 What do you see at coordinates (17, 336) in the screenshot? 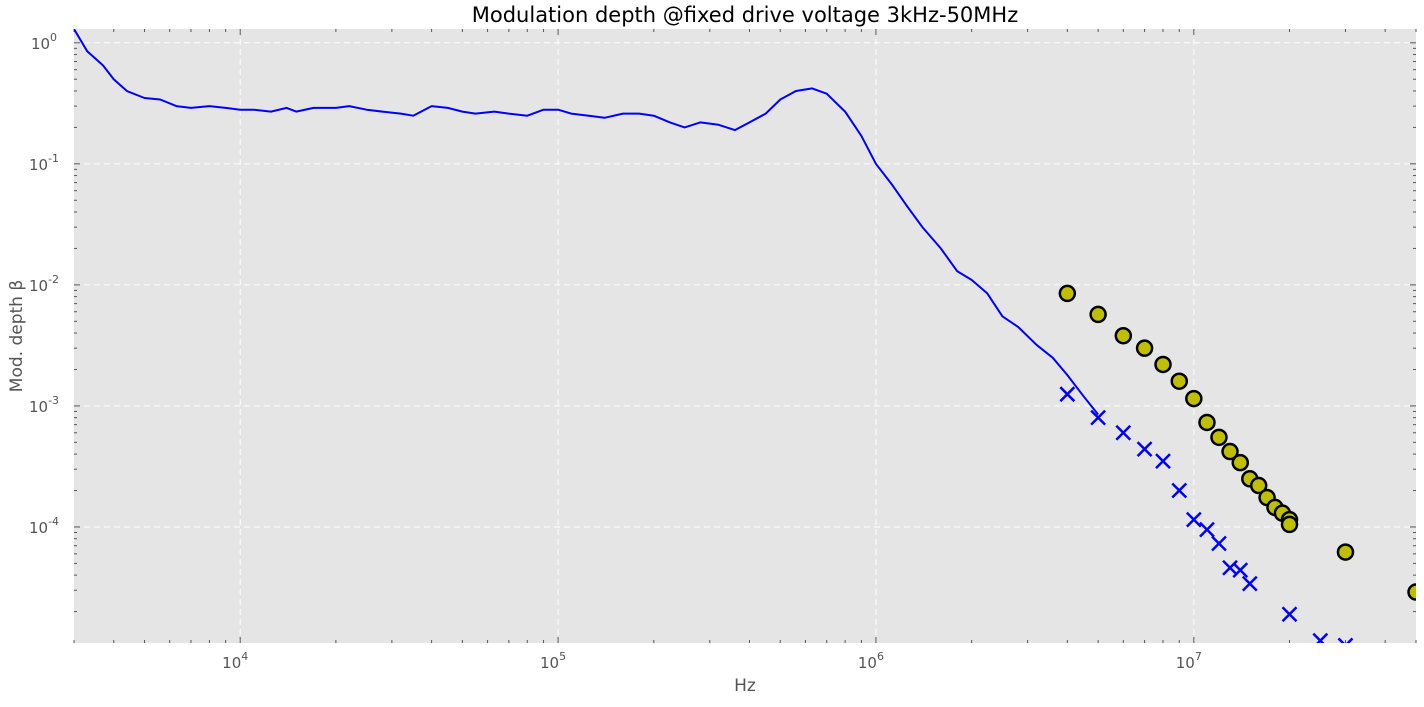
I see `y-axis-label: Mod. depth β` at bounding box center [17, 336].